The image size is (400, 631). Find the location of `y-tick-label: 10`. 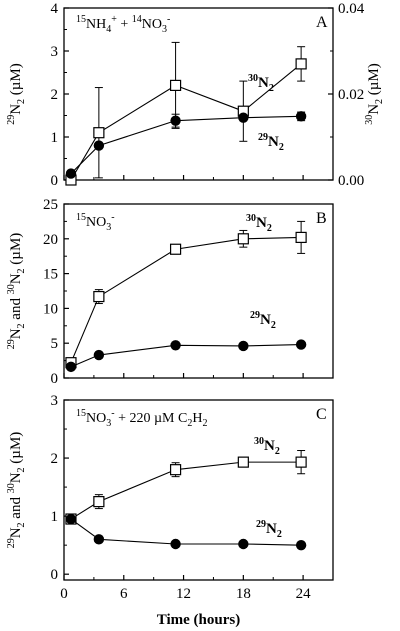

y-tick-label: 10 is located at coordinates (50, 309).